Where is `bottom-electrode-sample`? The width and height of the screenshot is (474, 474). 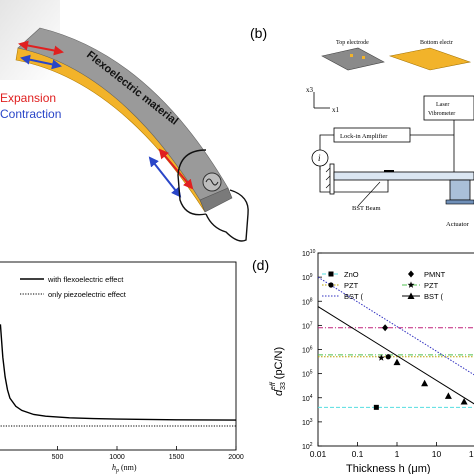
bottom-electrode-sample is located at coordinates (430, 59).